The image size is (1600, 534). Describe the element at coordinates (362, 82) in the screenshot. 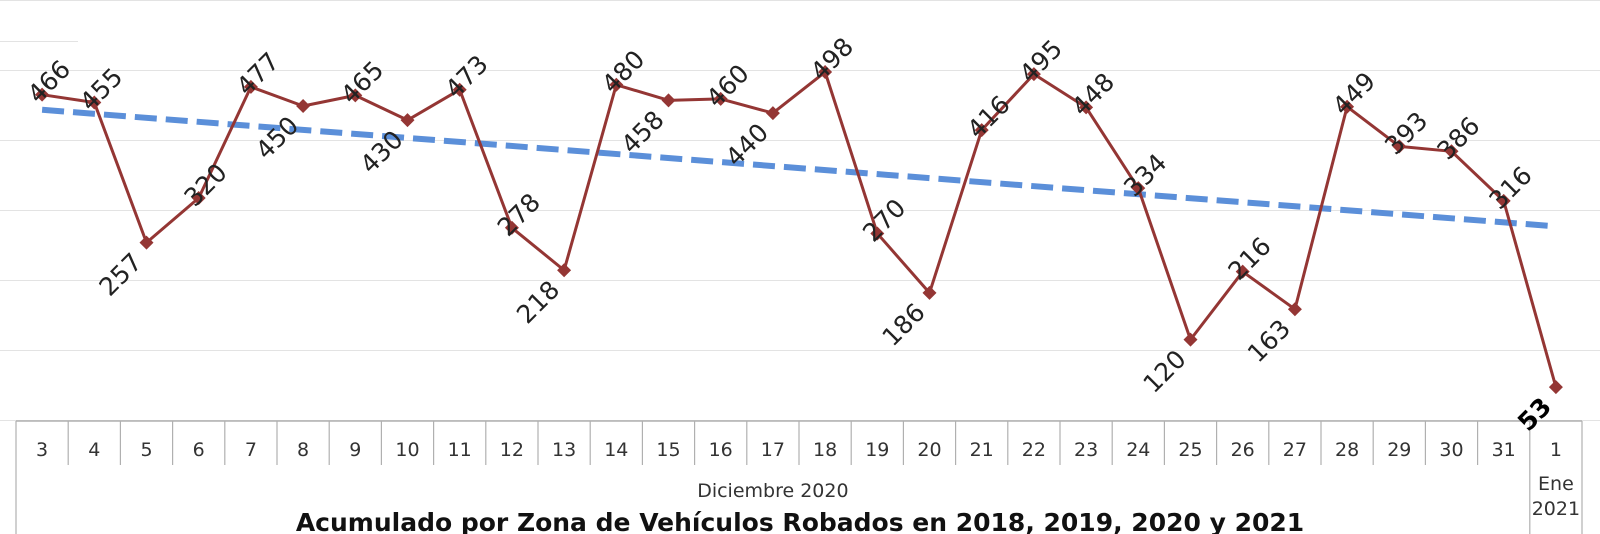

I see `data-label: 465` at that location.